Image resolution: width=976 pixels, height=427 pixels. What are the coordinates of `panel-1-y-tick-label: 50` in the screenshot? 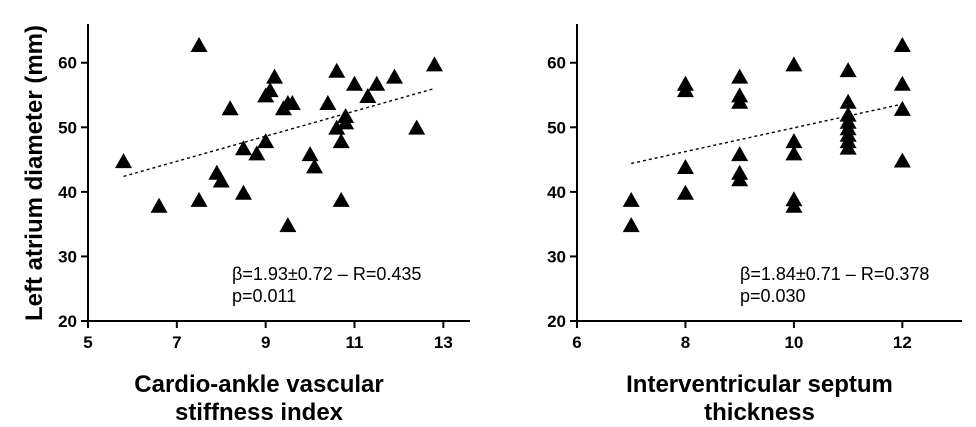 It's located at (67, 127).